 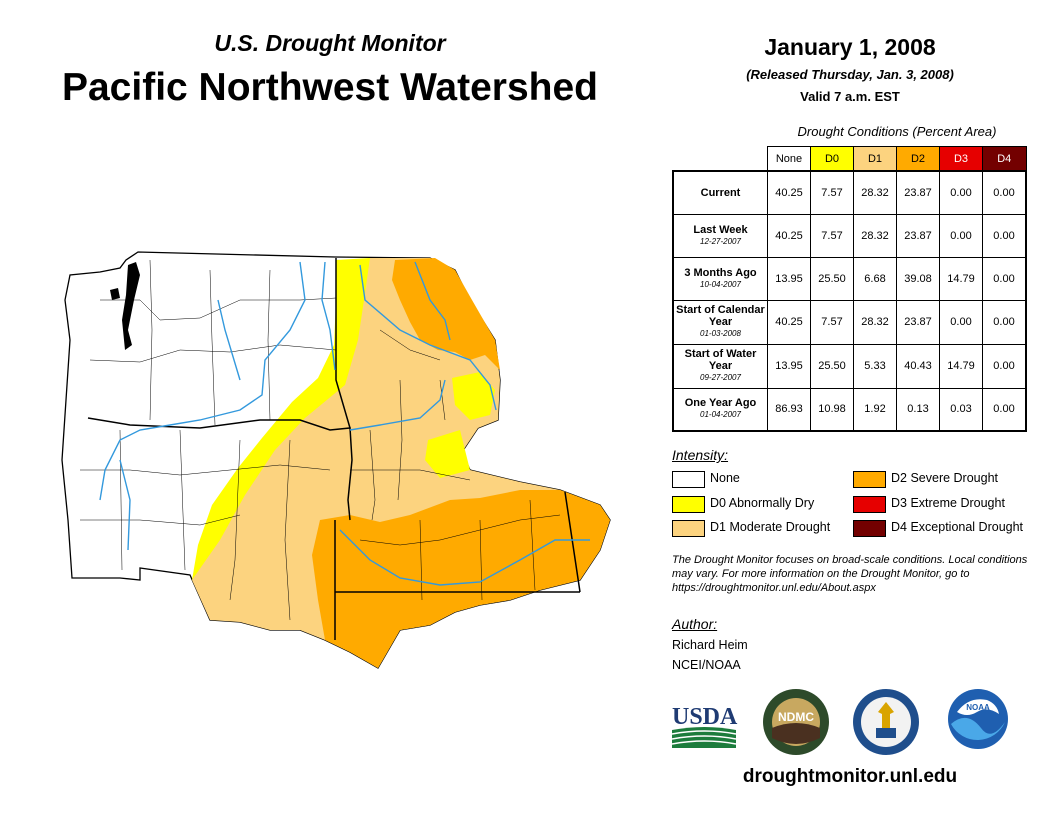 I want to click on row-label: Last Week 12-27-2007, so click(x=720, y=235).